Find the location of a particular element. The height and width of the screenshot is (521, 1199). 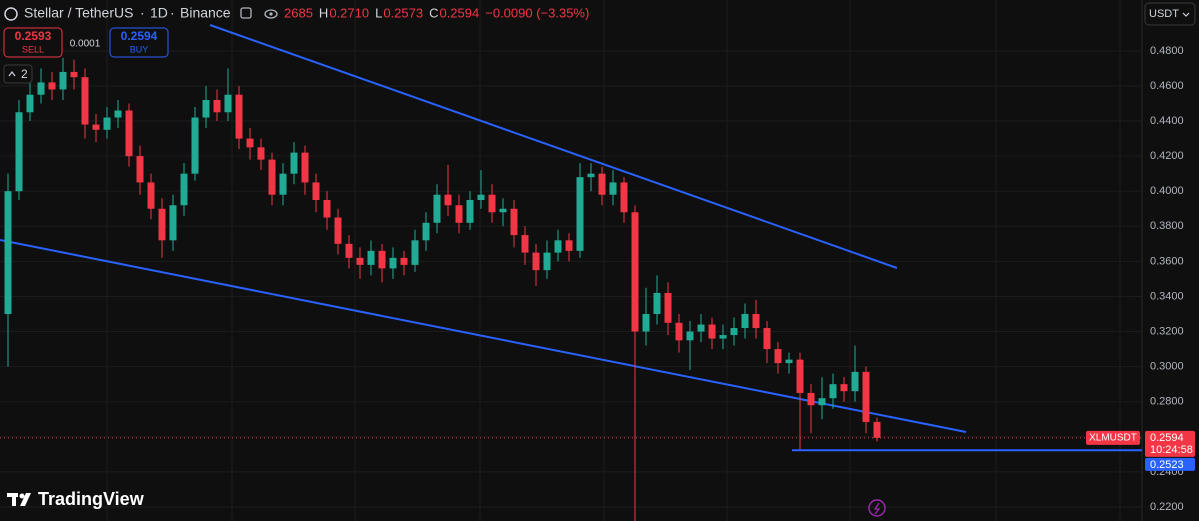

symbol-icon is located at coordinates (11, 14).